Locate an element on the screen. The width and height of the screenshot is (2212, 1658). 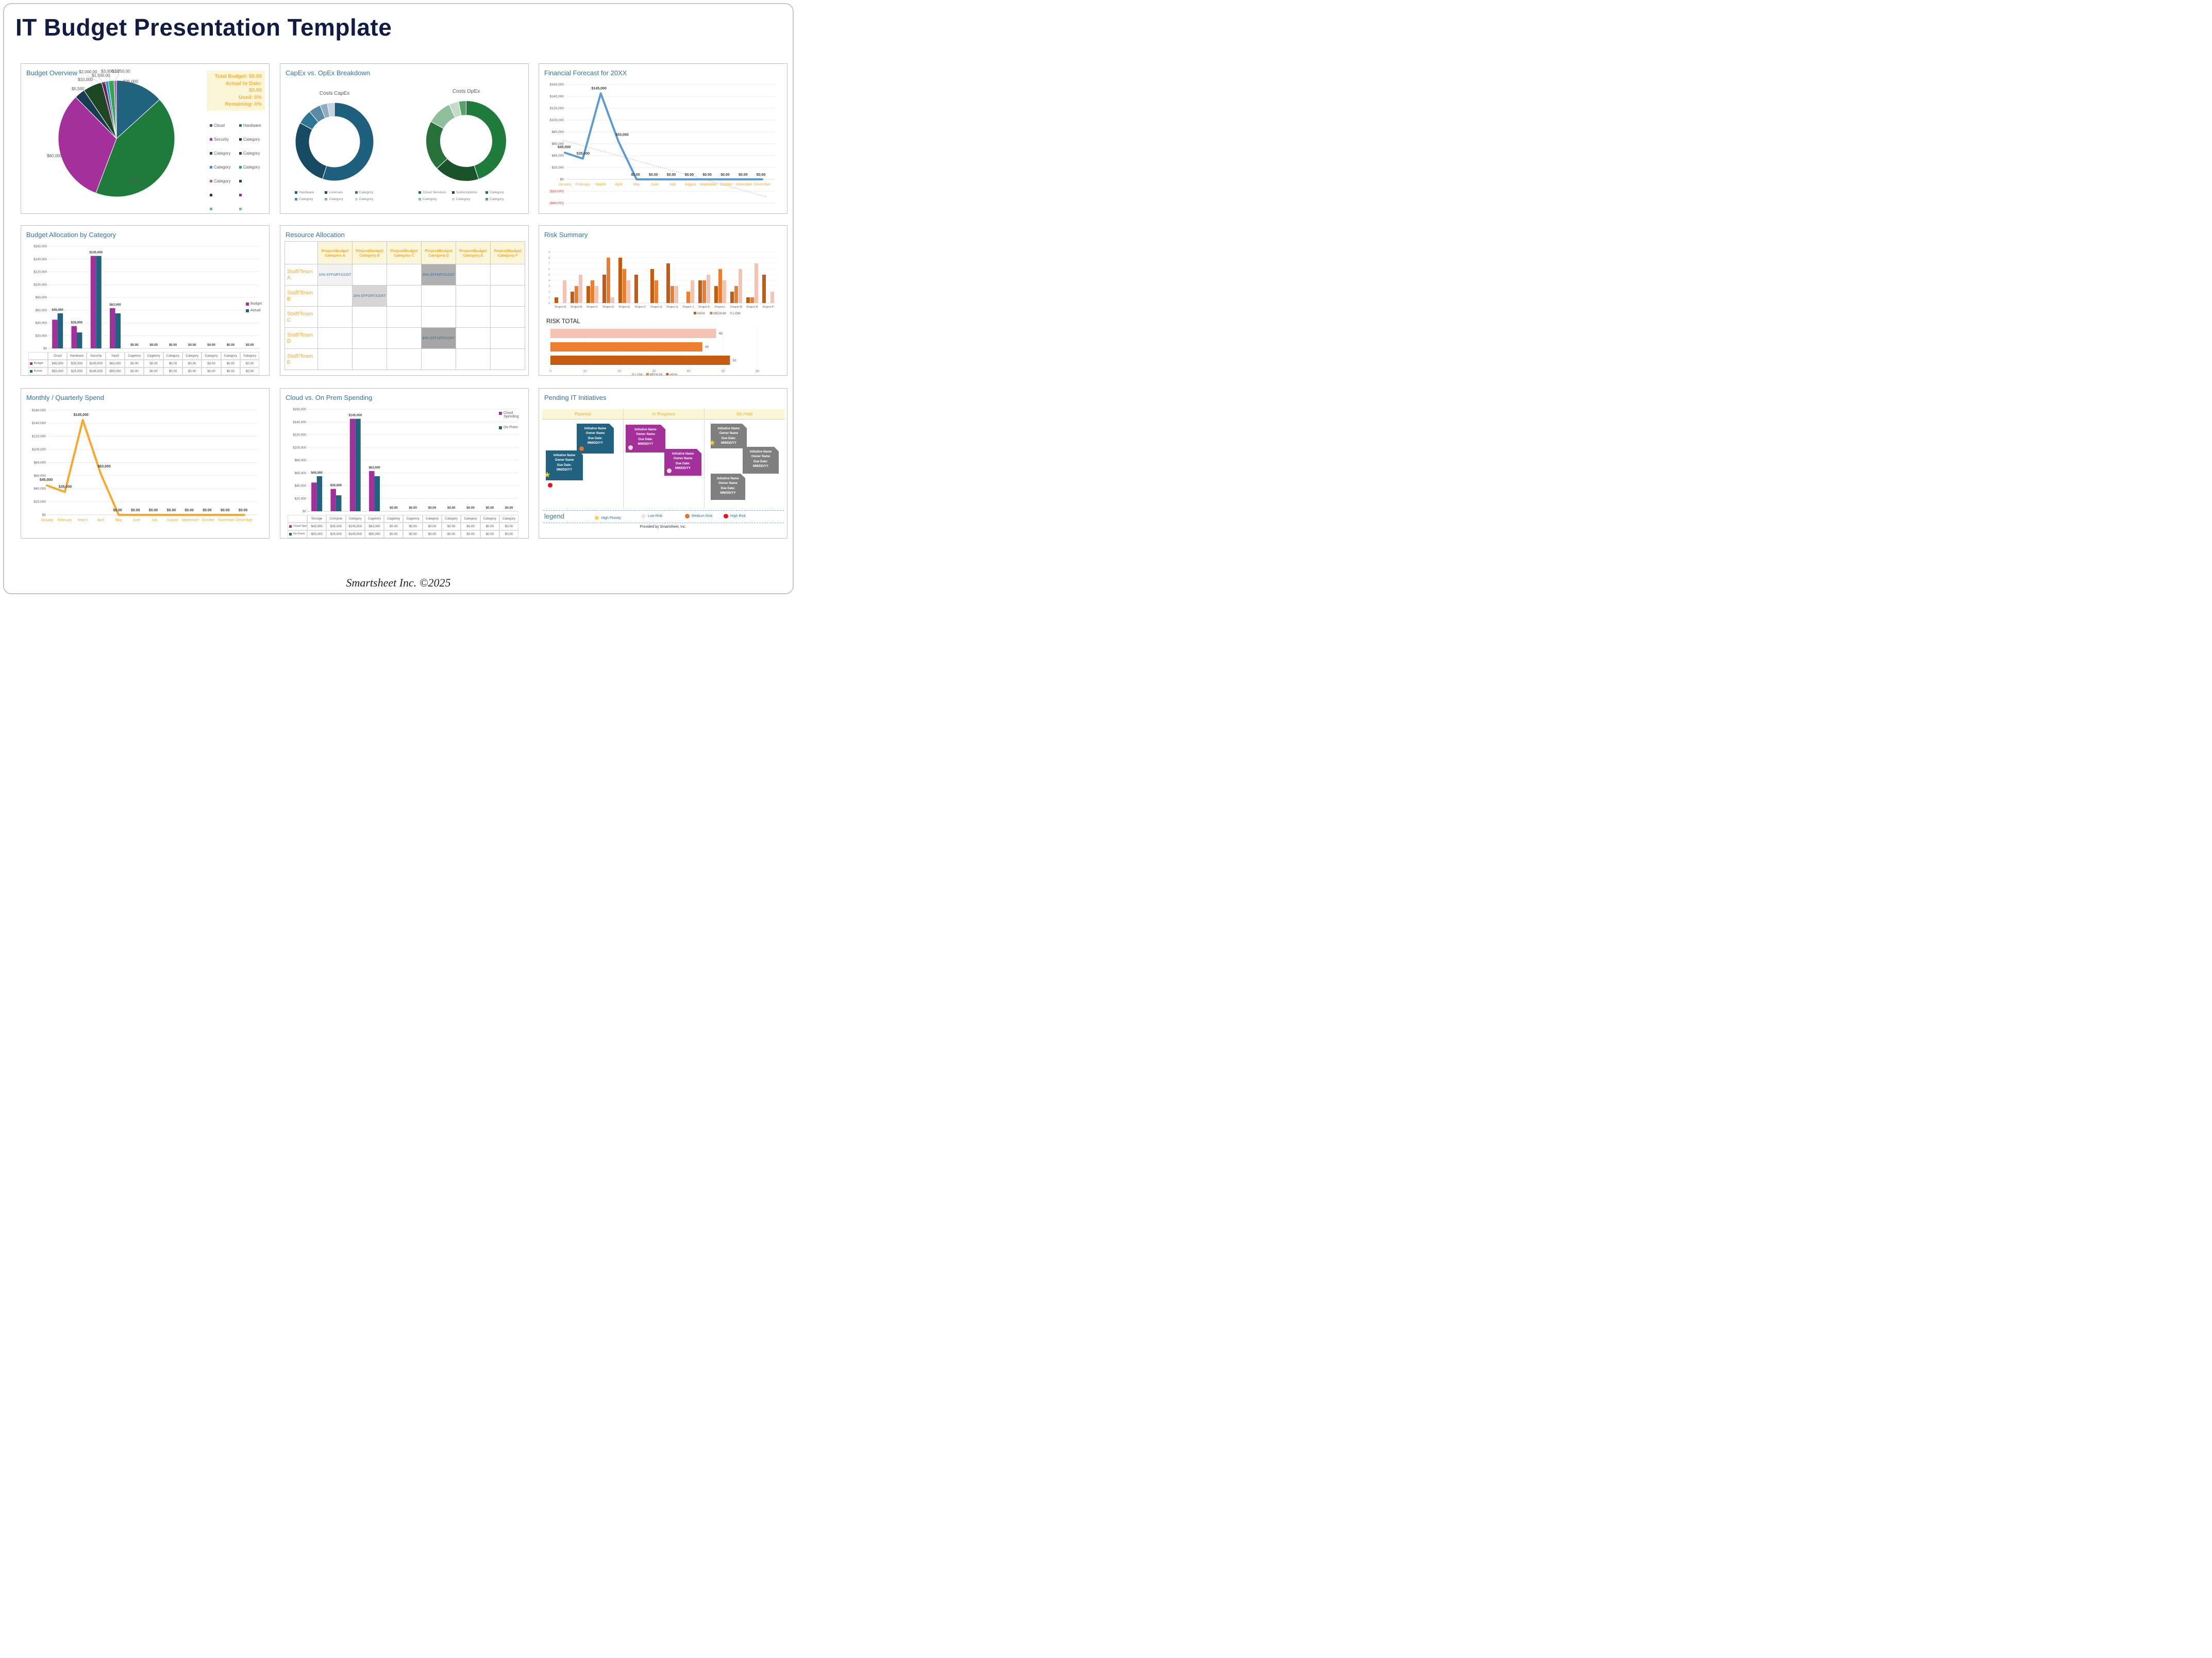
svg-text: $145,000 is located at coordinates (355, 416).